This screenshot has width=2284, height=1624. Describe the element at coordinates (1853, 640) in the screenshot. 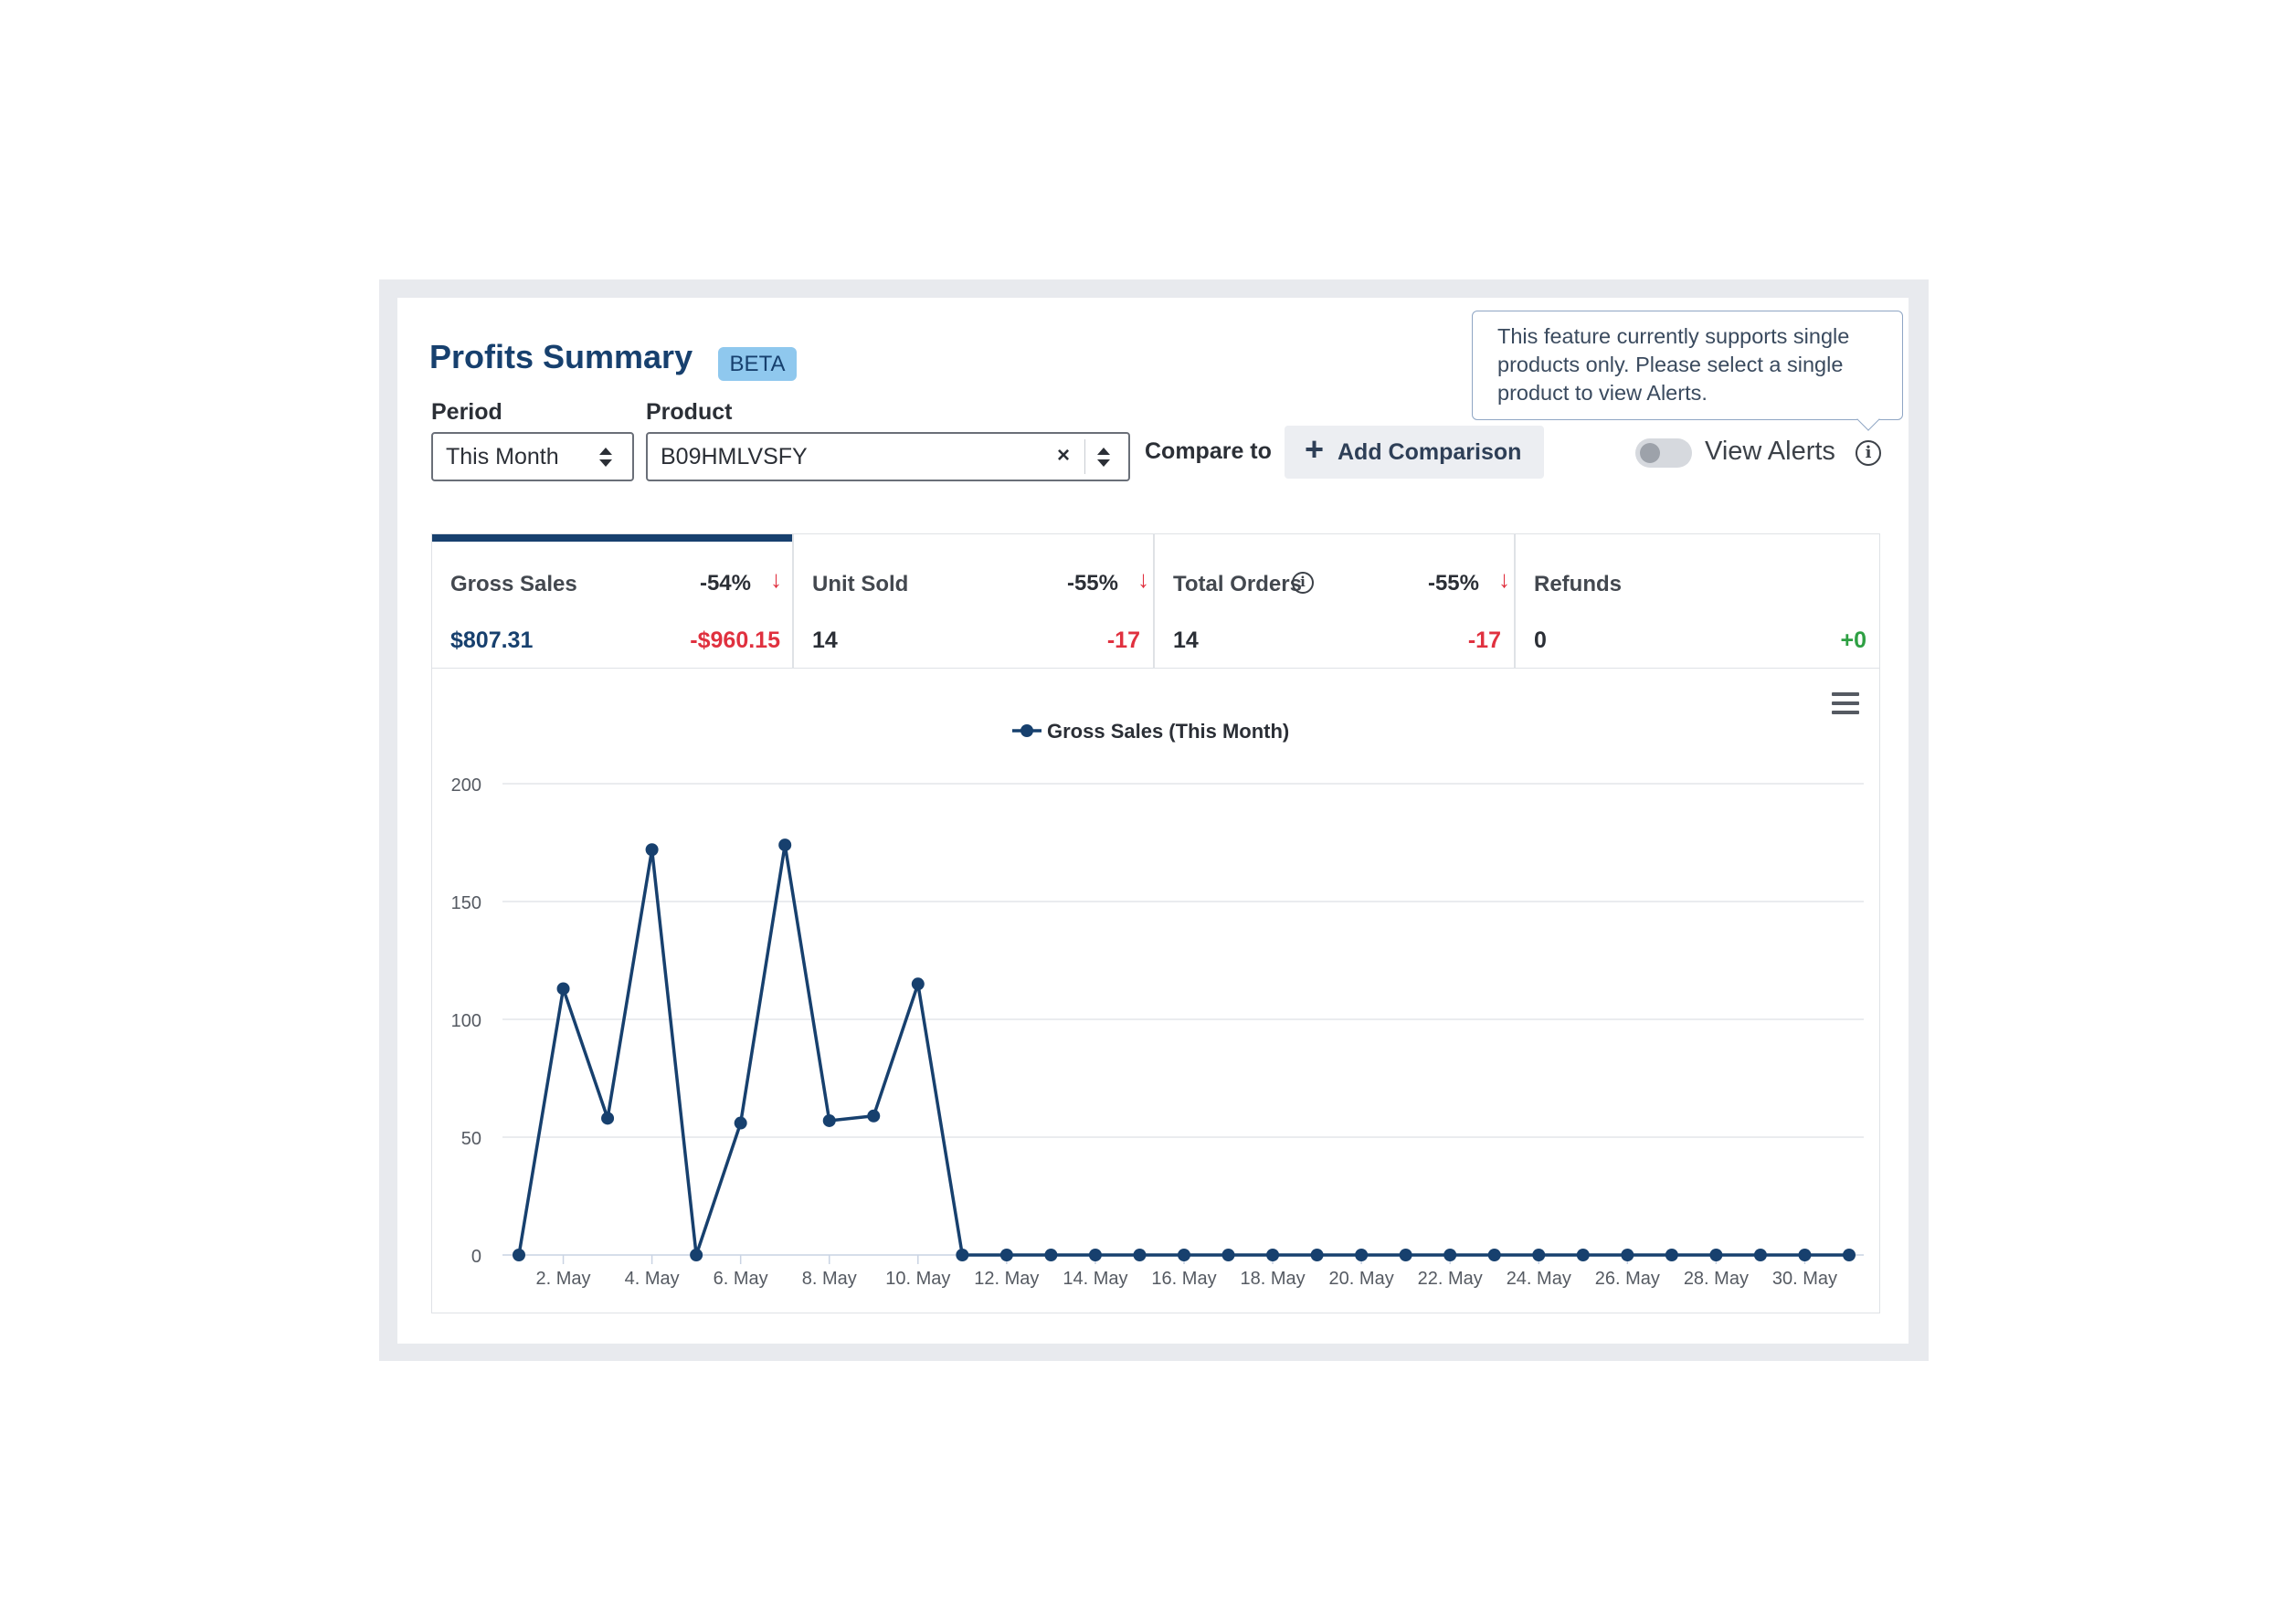

I see `stat-delta: +0` at that location.